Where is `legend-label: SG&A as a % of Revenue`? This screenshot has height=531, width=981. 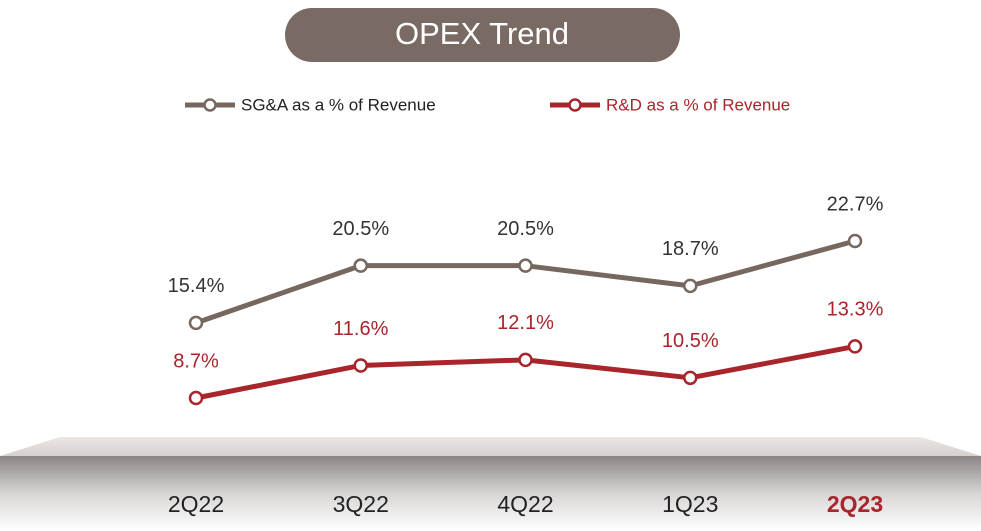 legend-label: SG&A as a % of Revenue is located at coordinates (338, 104).